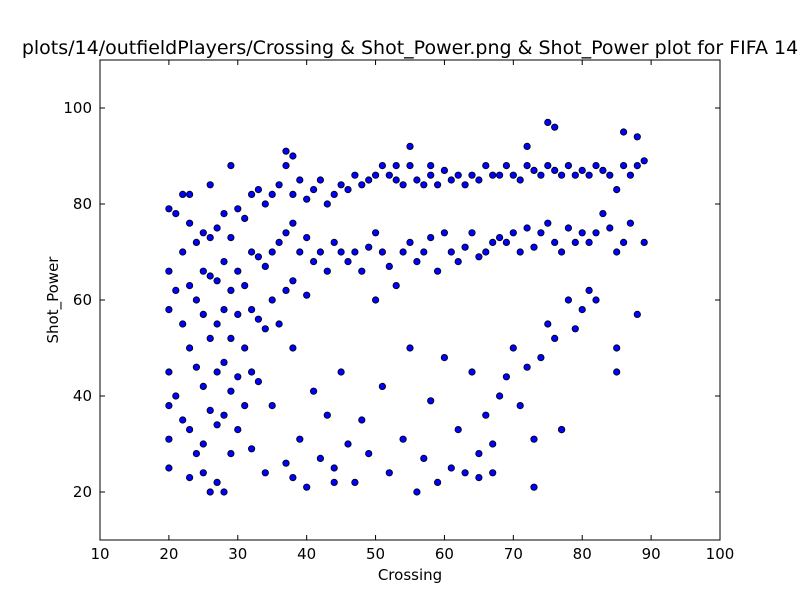 The image size is (800, 600). Describe the element at coordinates (410, 575) in the screenshot. I see `x-axis-label: Crossing` at that location.